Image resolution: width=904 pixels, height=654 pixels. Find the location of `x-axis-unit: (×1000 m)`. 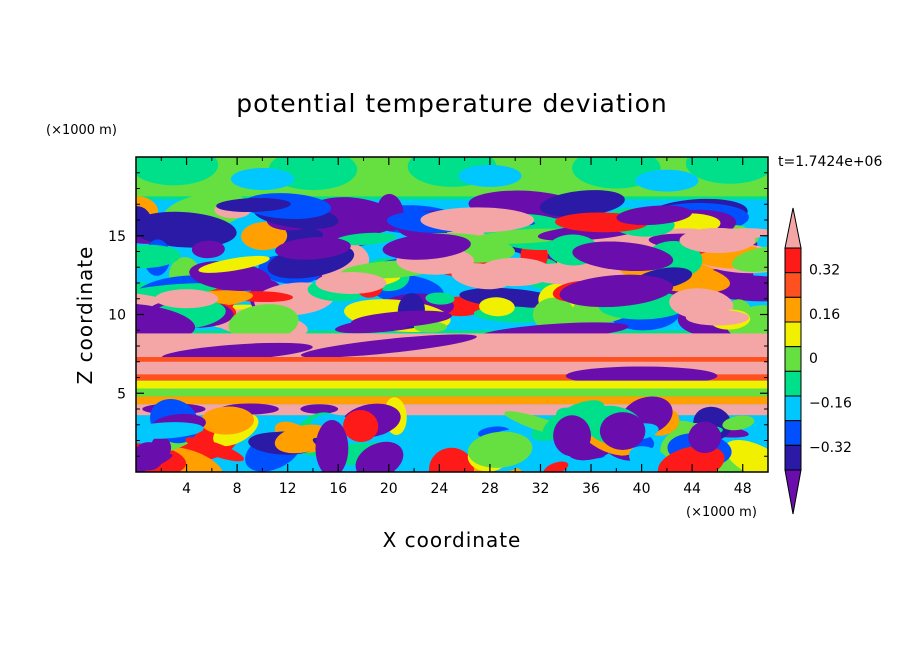

x-axis-unit: (×1000 m) is located at coordinates (721, 512).